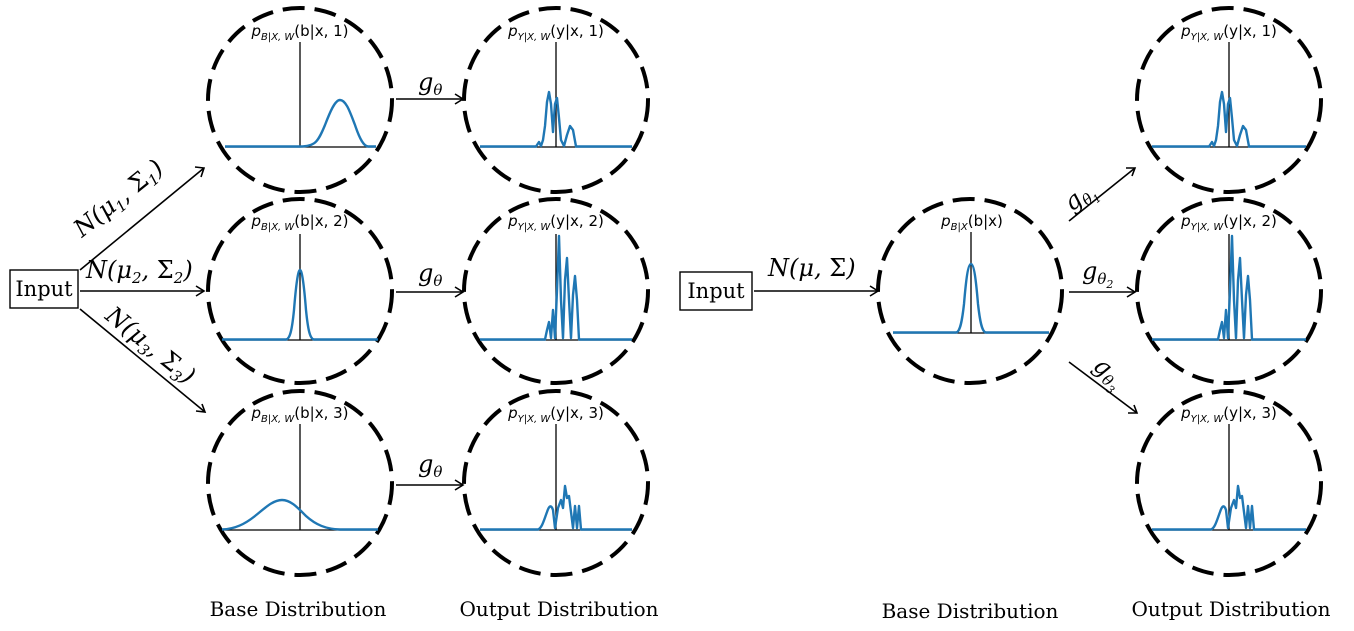 The width and height of the screenshot is (1354, 631). I want to click on caption-base-left: Base Distribution, so click(298, 609).